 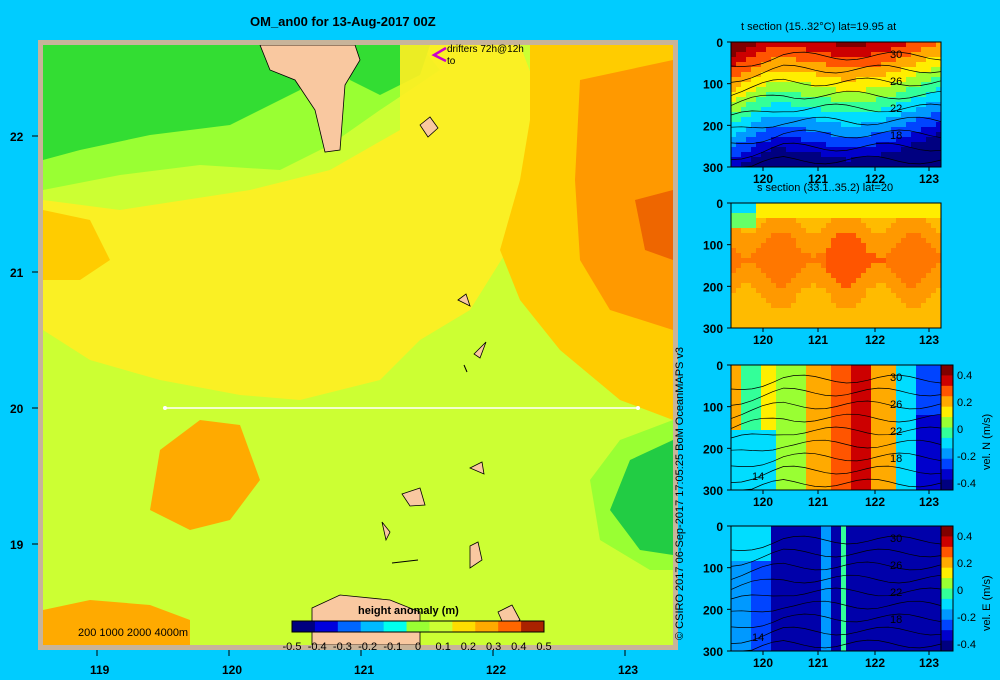 What do you see at coordinates (417, 647) in the screenshot?
I see `height-anomaly-colorbar-ticks: -0.5 -0.4 -0.3 -0.2 -0.1 0 0.1 0.2 0.3 0.4 0.5` at bounding box center [417, 647].